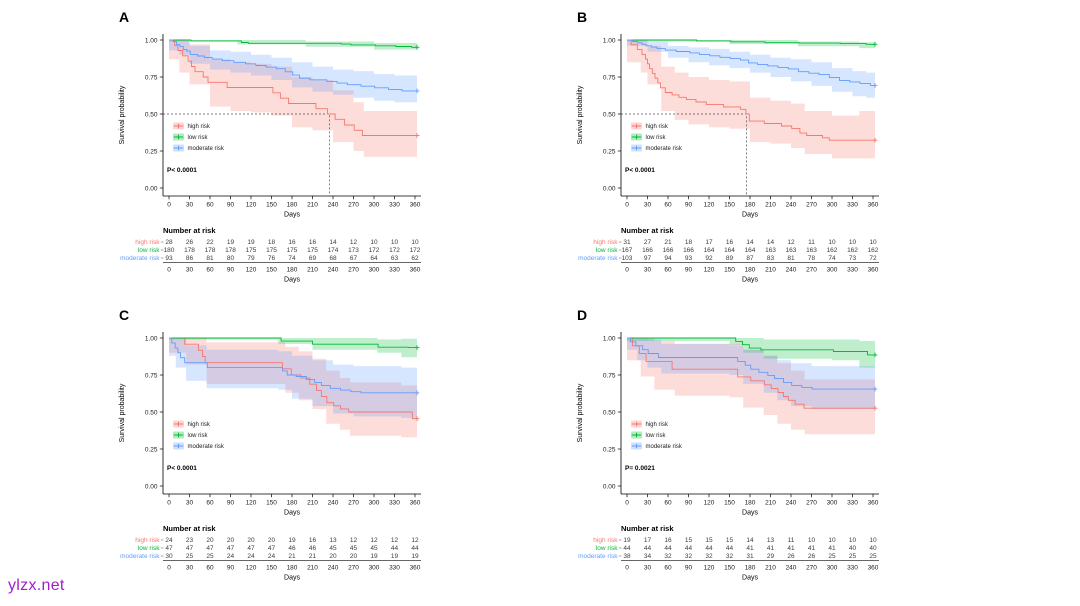 The height and width of the screenshot is (606, 1080). I want to click on x-tick-label: 60, so click(668, 205).